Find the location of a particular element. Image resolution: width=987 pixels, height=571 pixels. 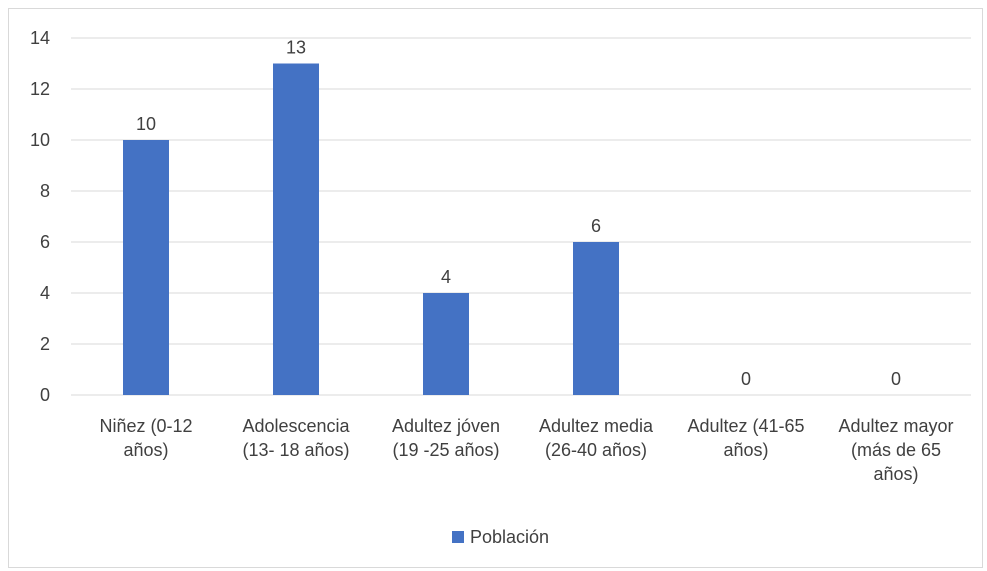

data-label: 6 is located at coordinates (596, 226).